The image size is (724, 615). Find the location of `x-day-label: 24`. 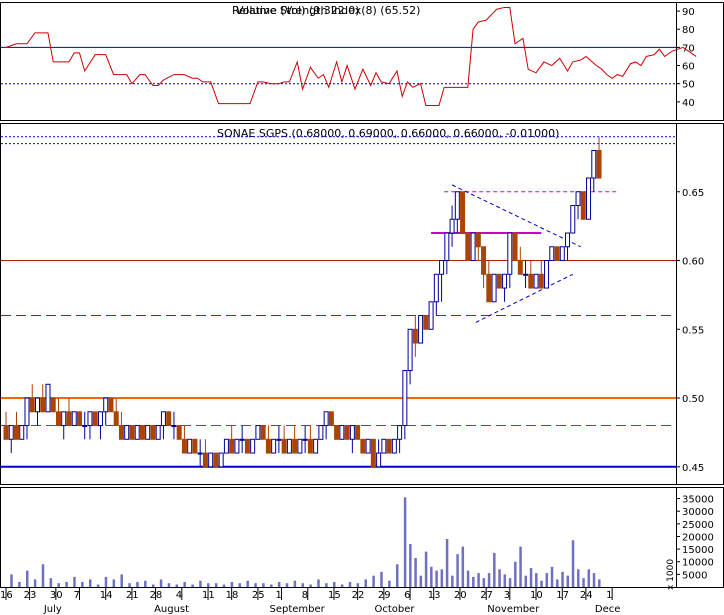

x-day-label: 24 is located at coordinates (586, 595).